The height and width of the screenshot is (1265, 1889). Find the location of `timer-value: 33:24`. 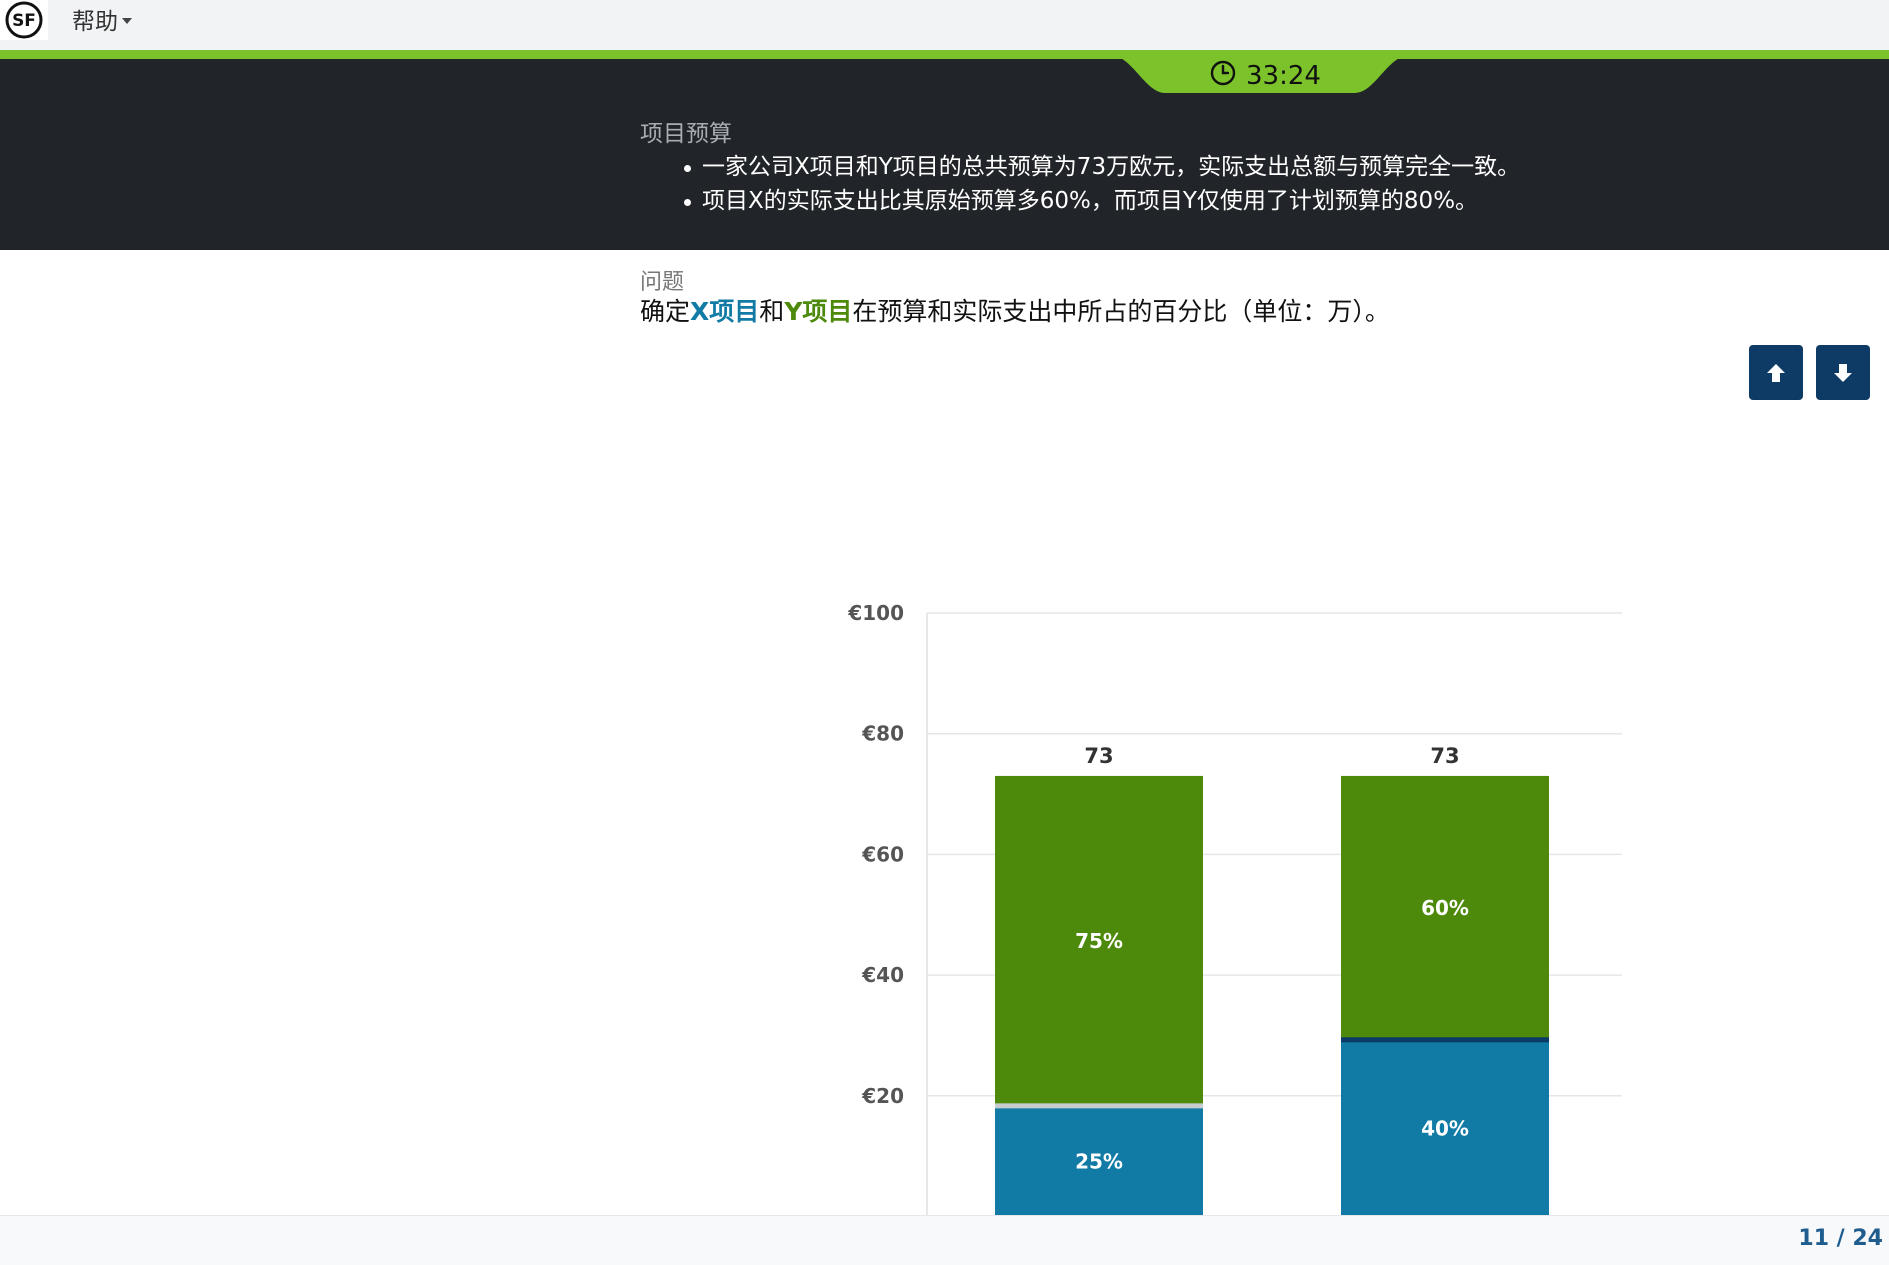

timer-value: 33:24 is located at coordinates (1283, 76).